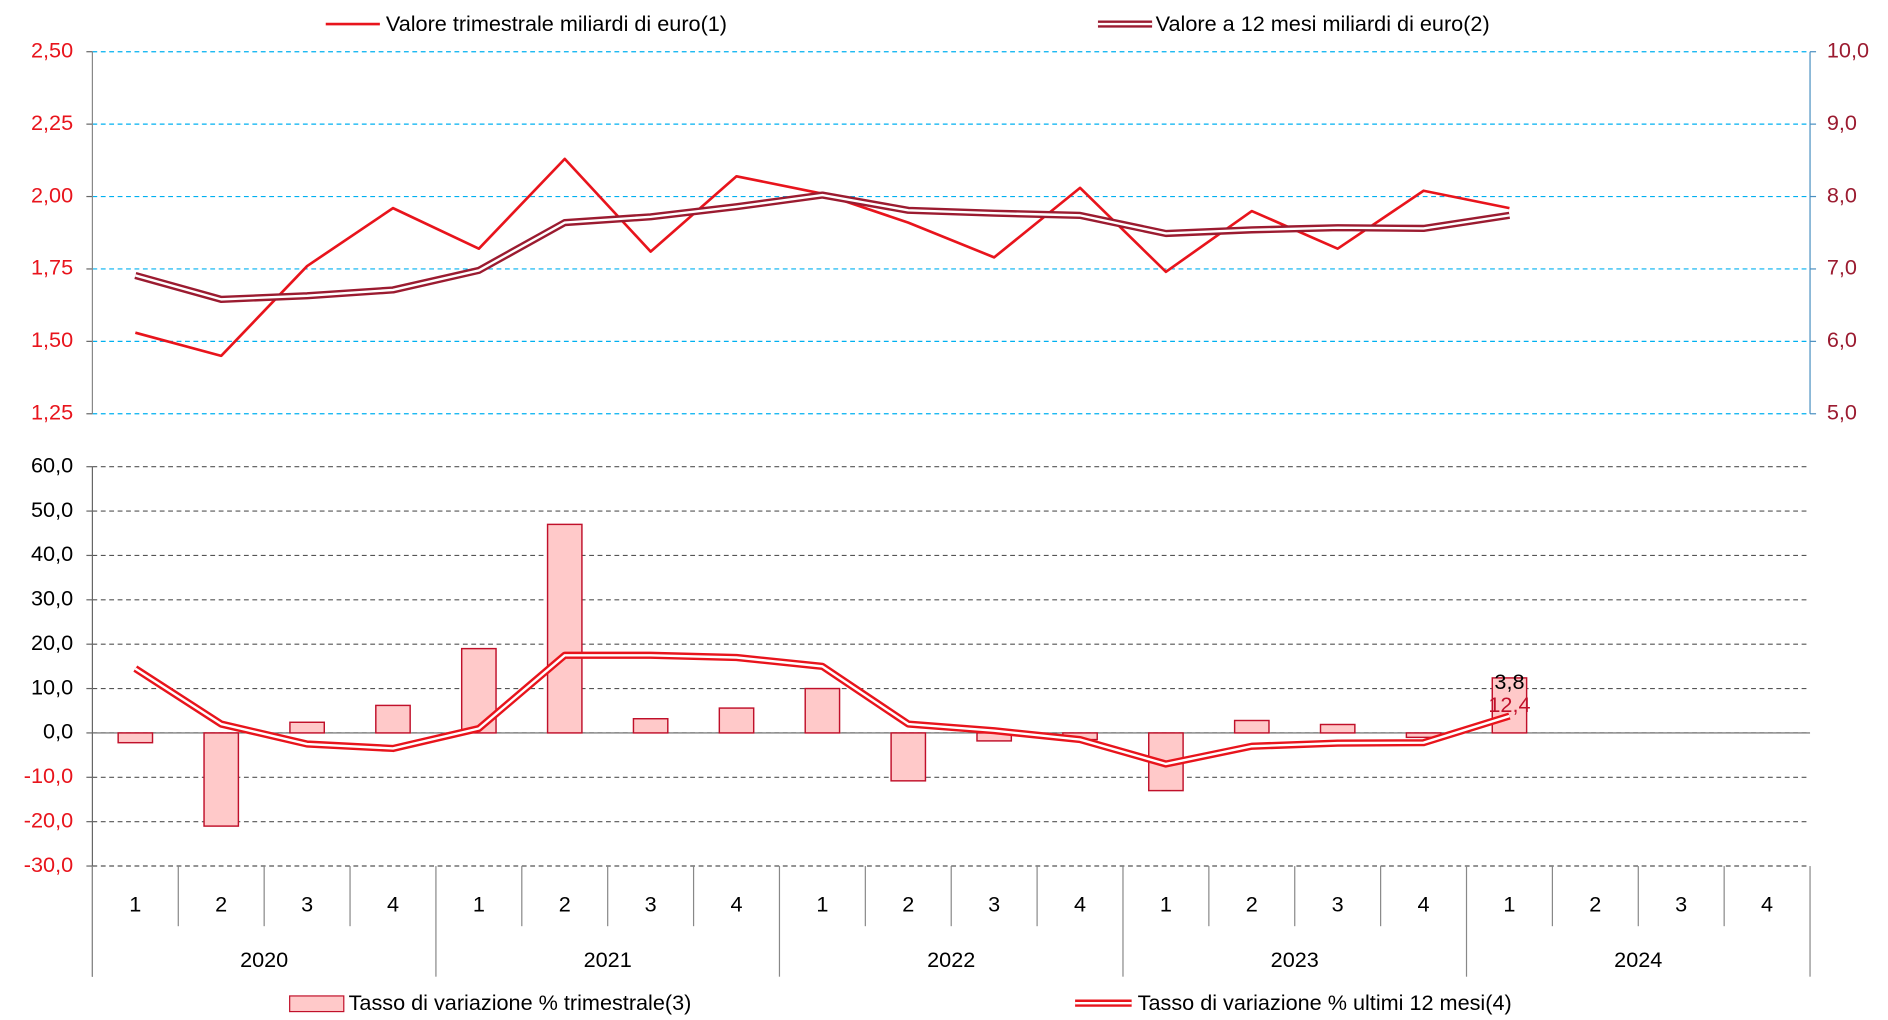 This screenshot has height=1020, width=1888. I want to click on y-tick-label: 6,0, so click(1842, 339).